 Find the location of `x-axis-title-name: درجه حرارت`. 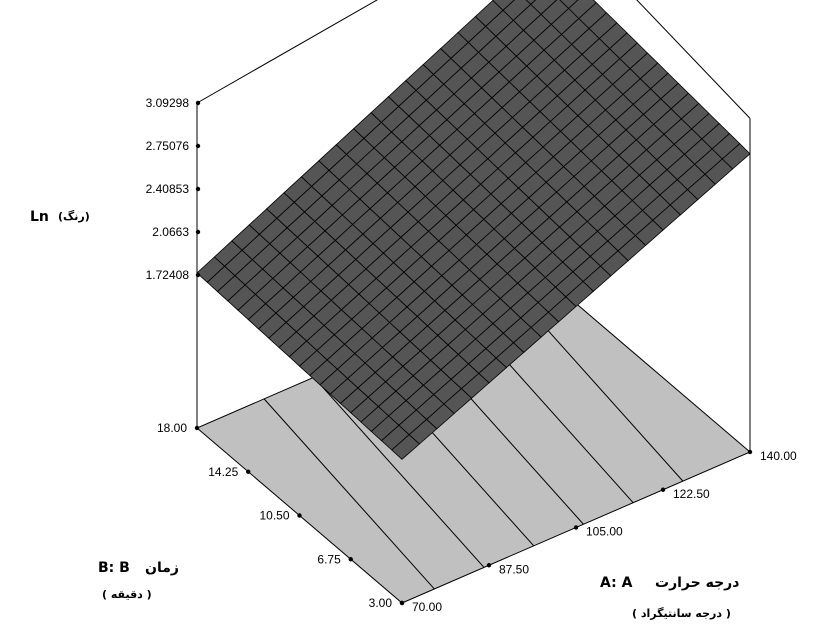

x-axis-title-name: درجه حرارت is located at coordinates (697, 583).